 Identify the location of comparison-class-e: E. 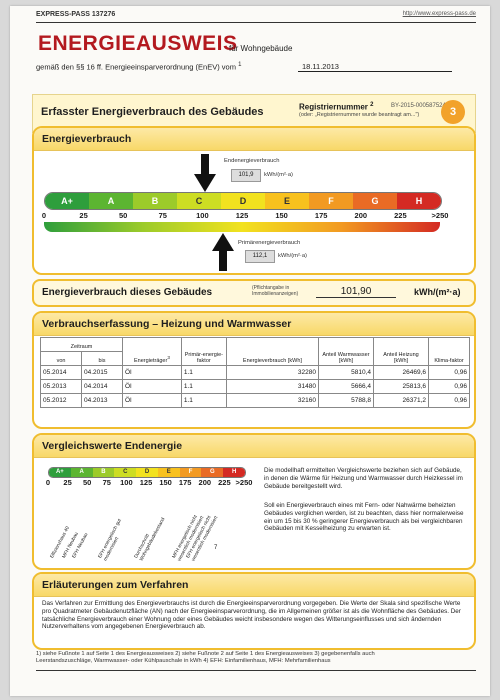
(168, 472).